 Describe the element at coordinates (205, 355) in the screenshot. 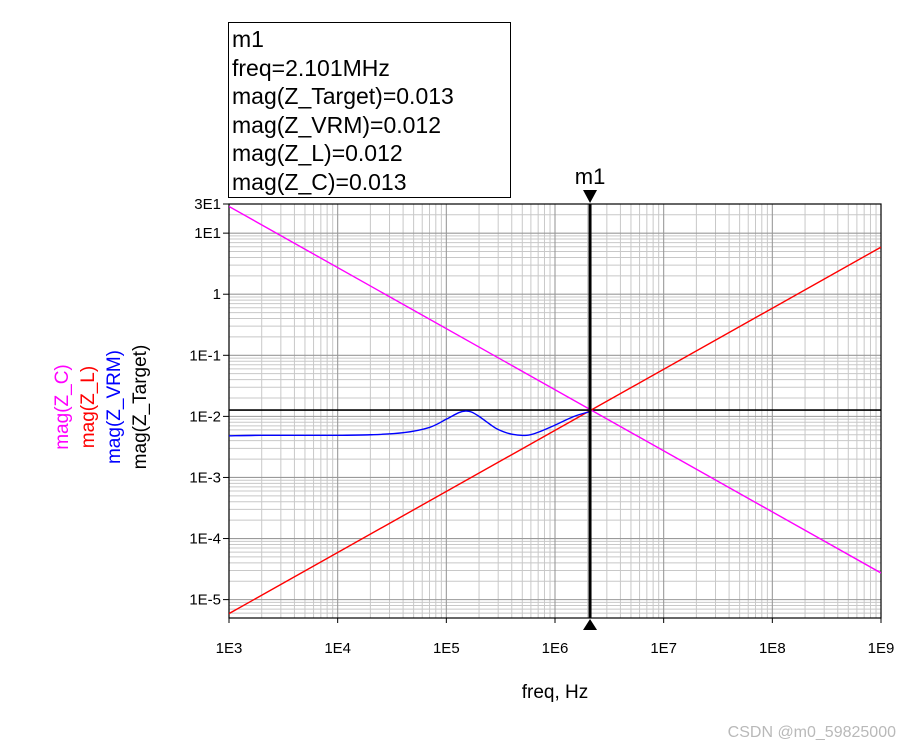

I see `y-tick-label: 1E-1` at that location.